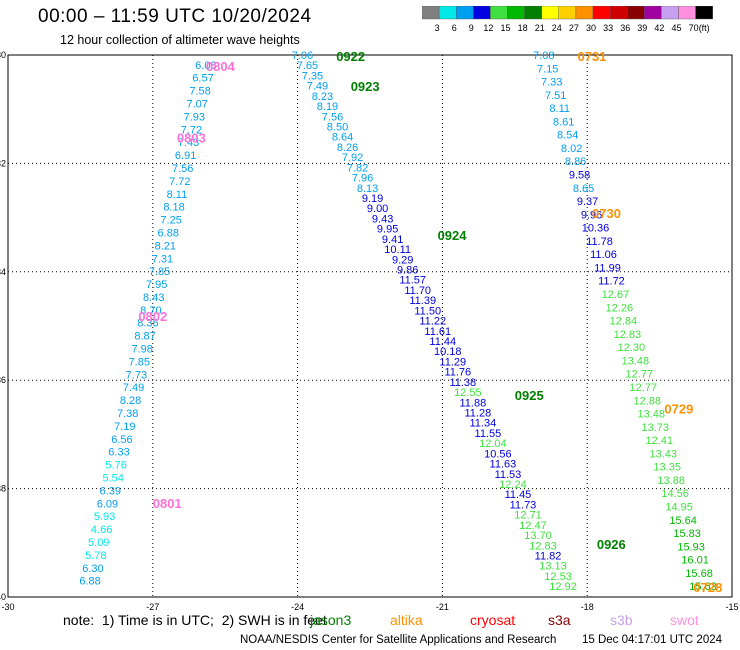 The width and height of the screenshot is (740, 650). I want to click on footer-timestamp: 15 Dec 04:17:01 UTC 2024, so click(652, 640).